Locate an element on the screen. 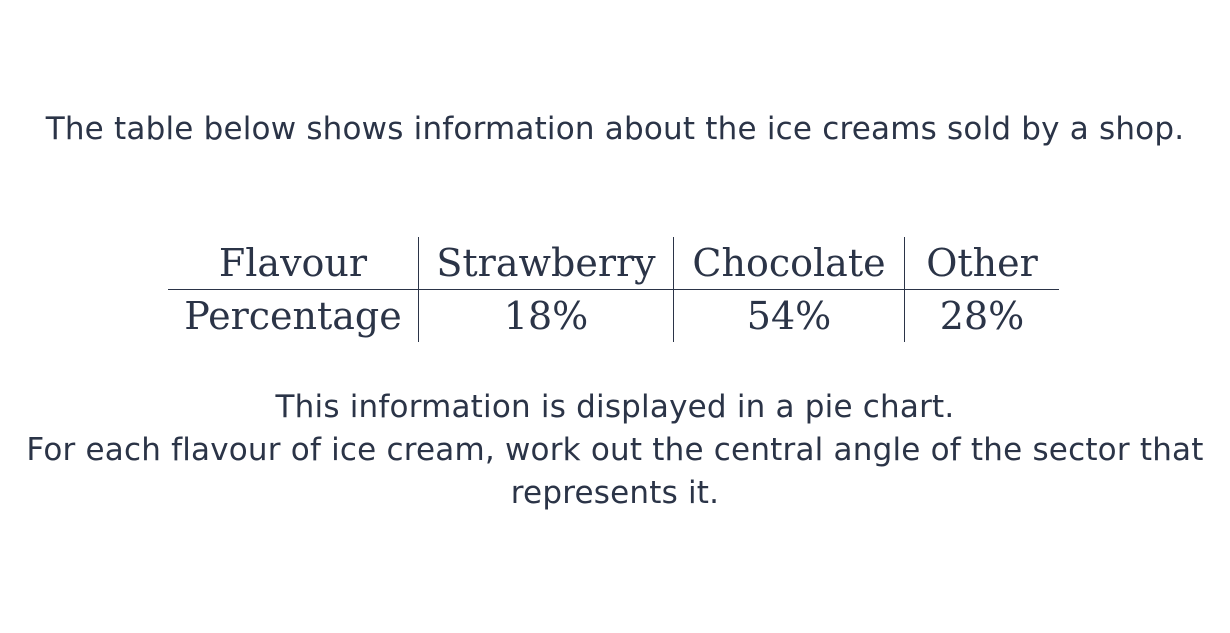  table-cell-strawberry: Strawberry is located at coordinates (546, 263).